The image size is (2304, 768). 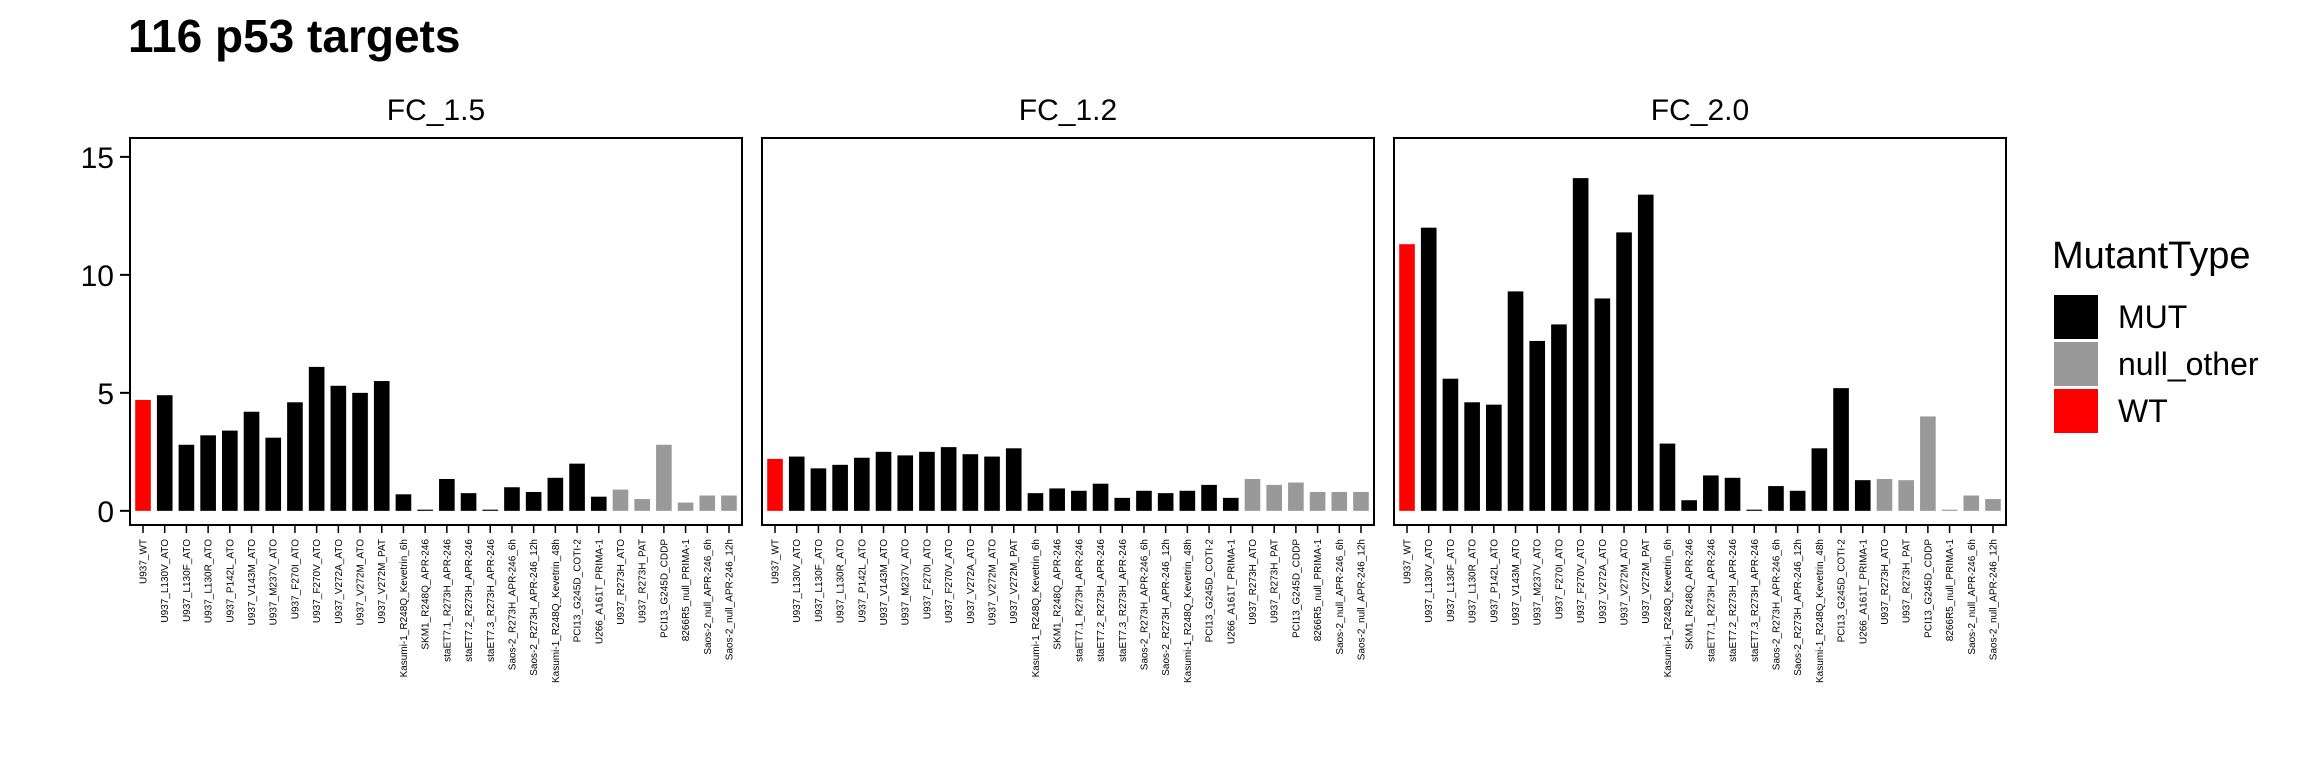 What do you see at coordinates (841, 581) in the screenshot?
I see `x-tick-label: U937_L130R_ATO` at bounding box center [841, 581].